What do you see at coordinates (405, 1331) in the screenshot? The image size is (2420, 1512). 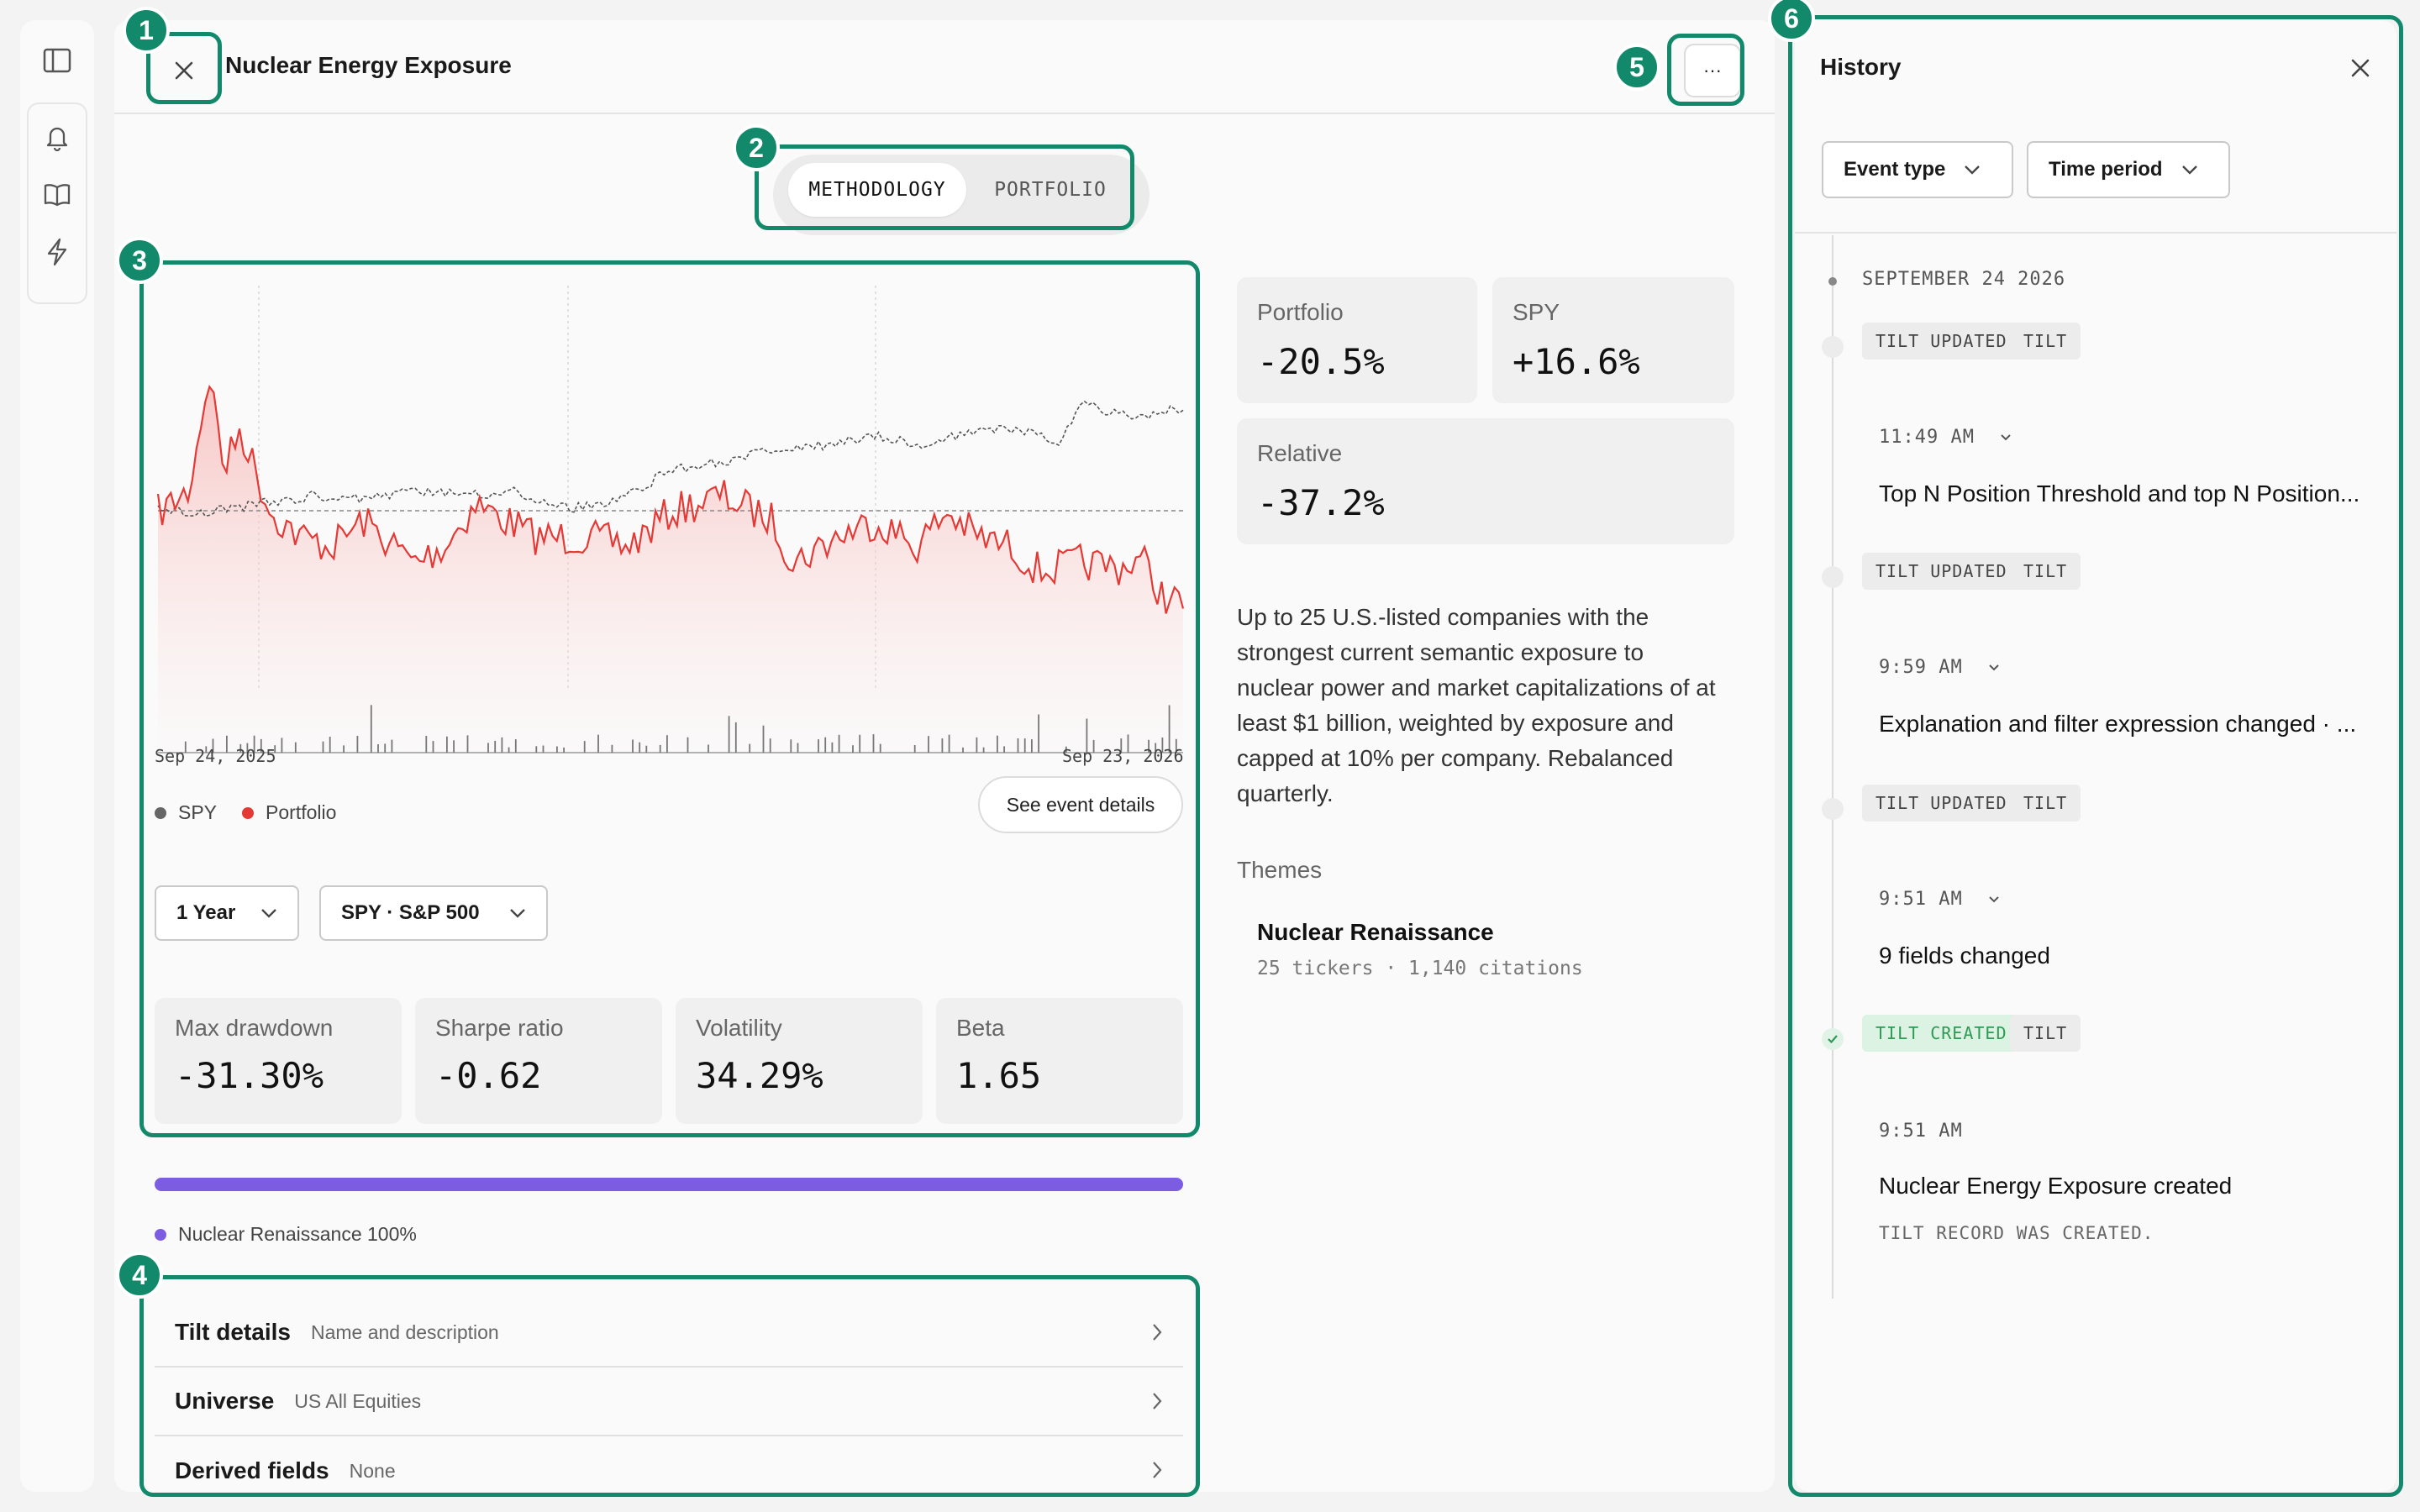 I see `row-subtitle: Name and description` at bounding box center [405, 1331].